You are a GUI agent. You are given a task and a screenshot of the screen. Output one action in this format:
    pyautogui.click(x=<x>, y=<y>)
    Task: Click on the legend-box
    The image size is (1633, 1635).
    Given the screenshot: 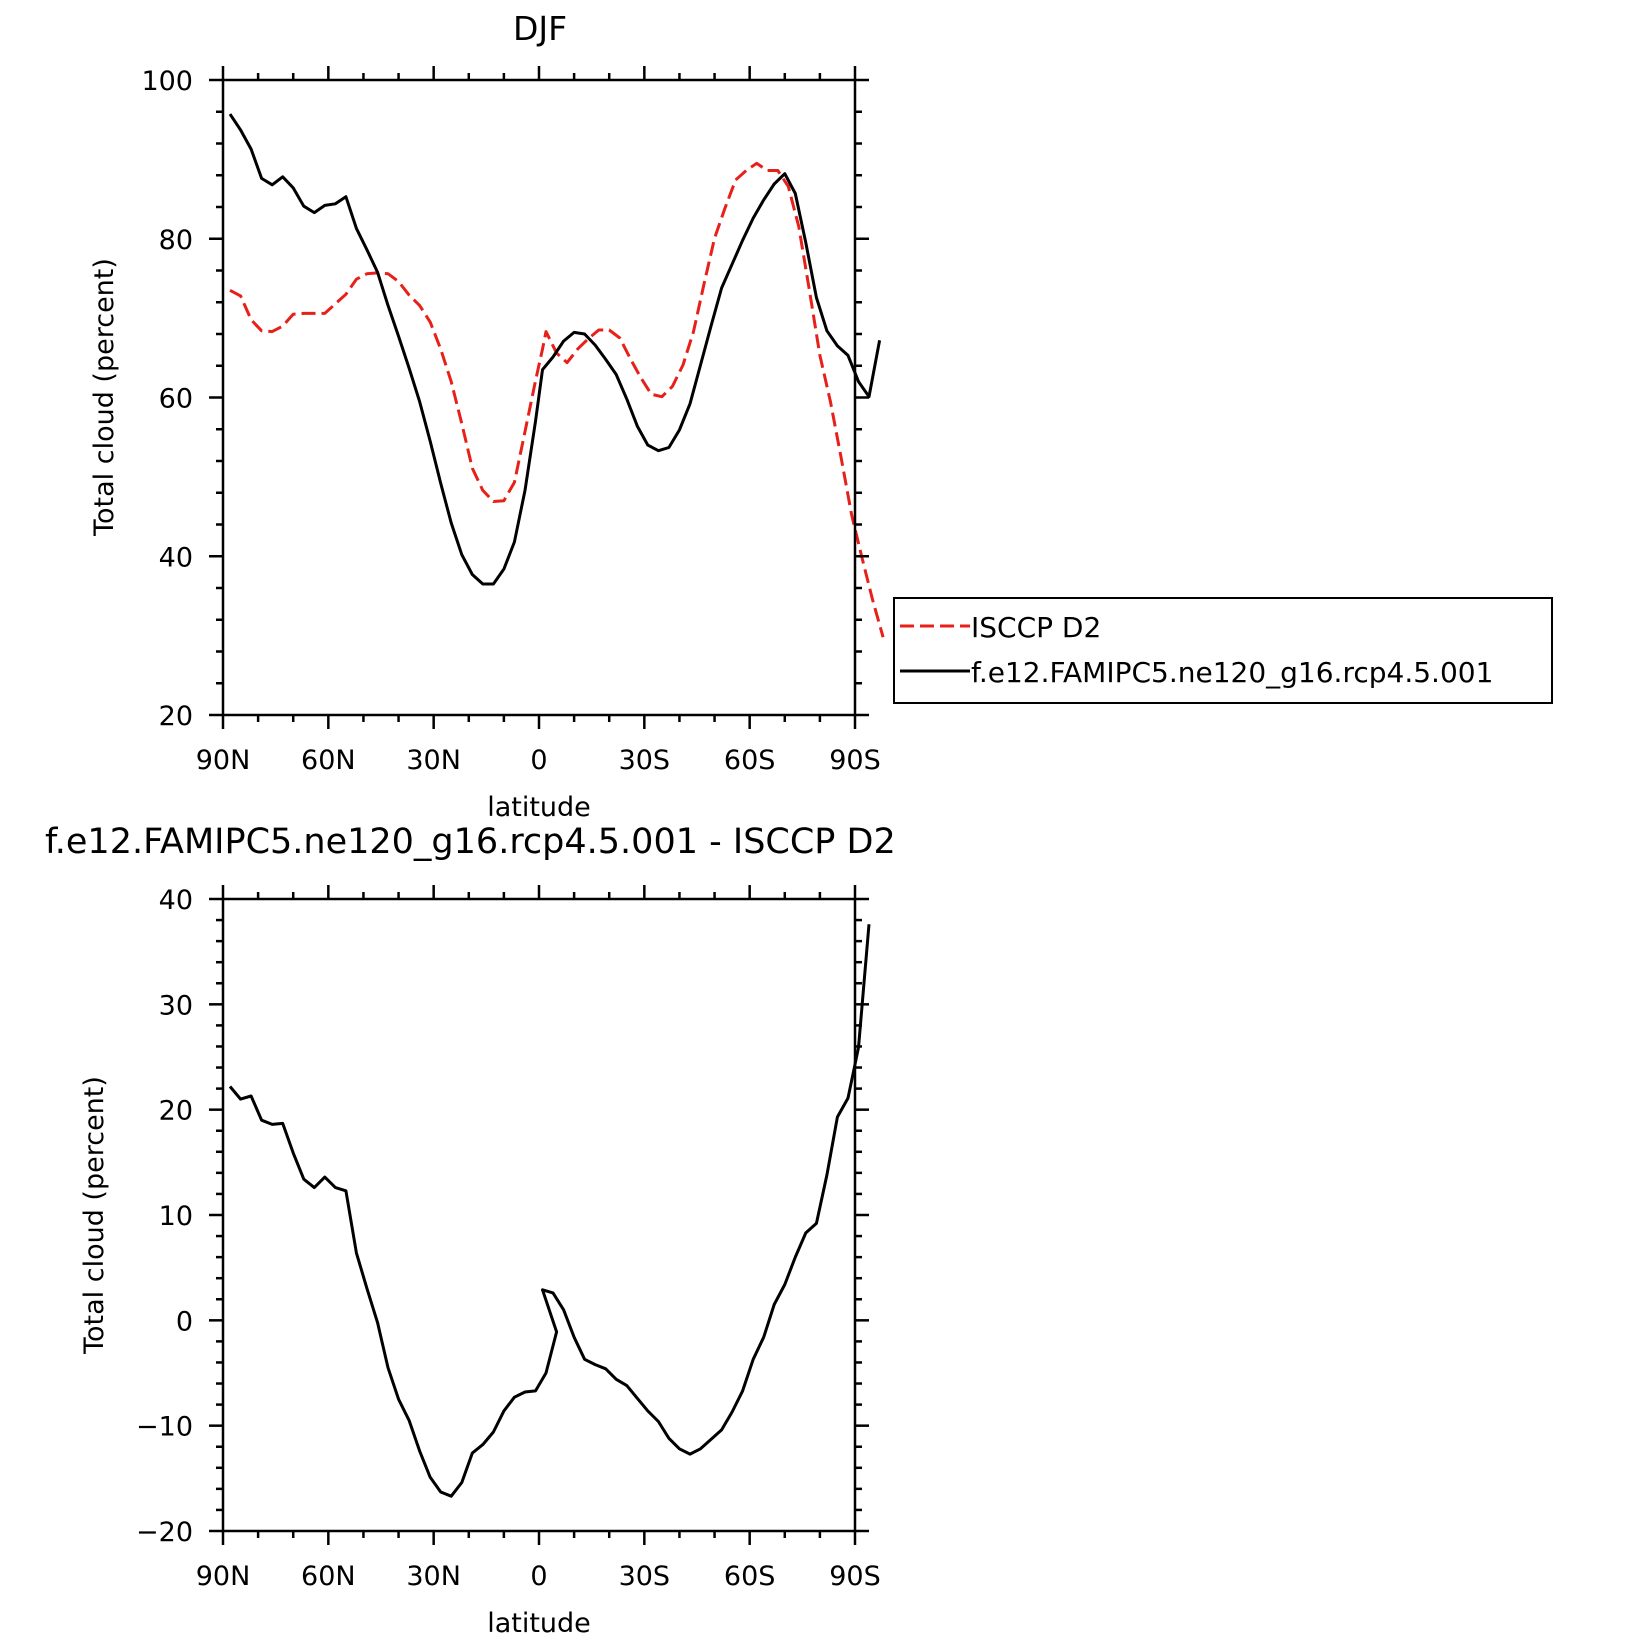 What is the action you would take?
    pyautogui.click(x=1223, y=650)
    